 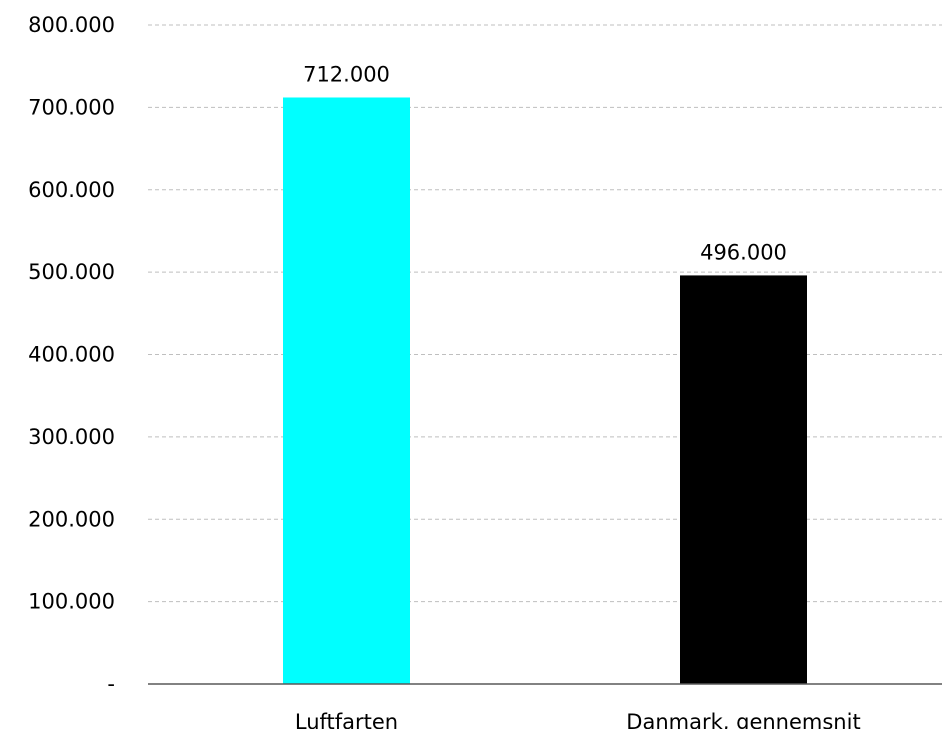 I want to click on data-label: 496.000, so click(x=743, y=252).